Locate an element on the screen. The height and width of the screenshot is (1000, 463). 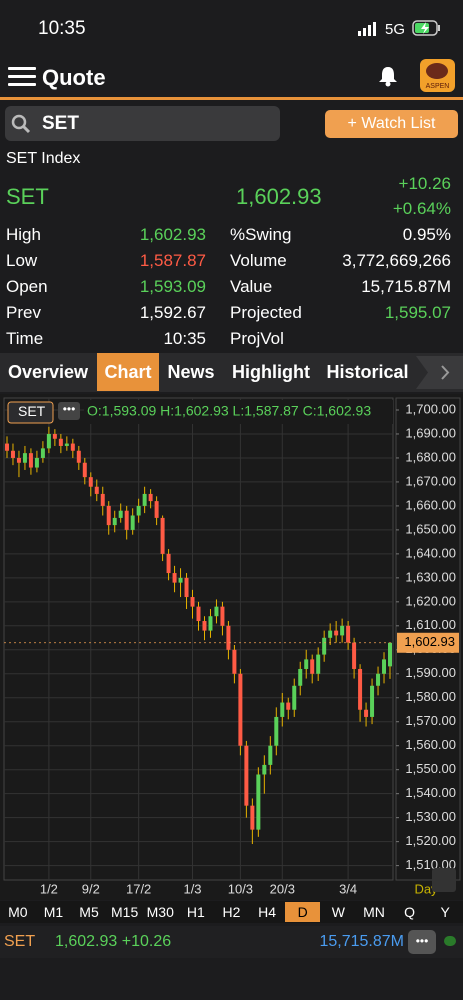
menu-icon is located at coordinates (22, 77).